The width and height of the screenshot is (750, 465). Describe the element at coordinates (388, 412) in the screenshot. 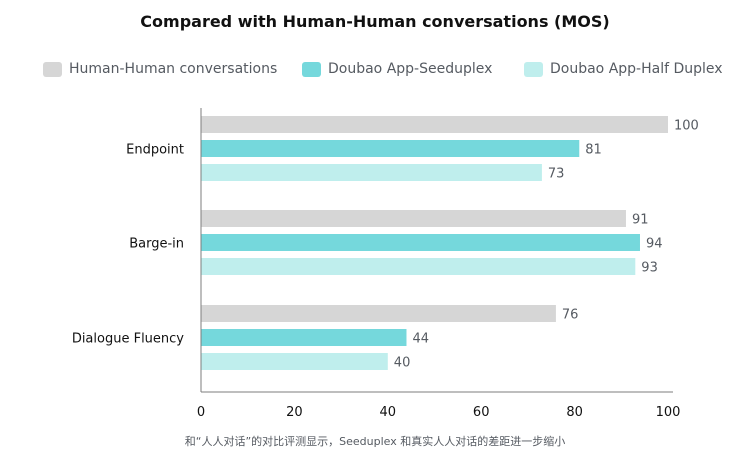

I see `x-tick-label: 40` at that location.